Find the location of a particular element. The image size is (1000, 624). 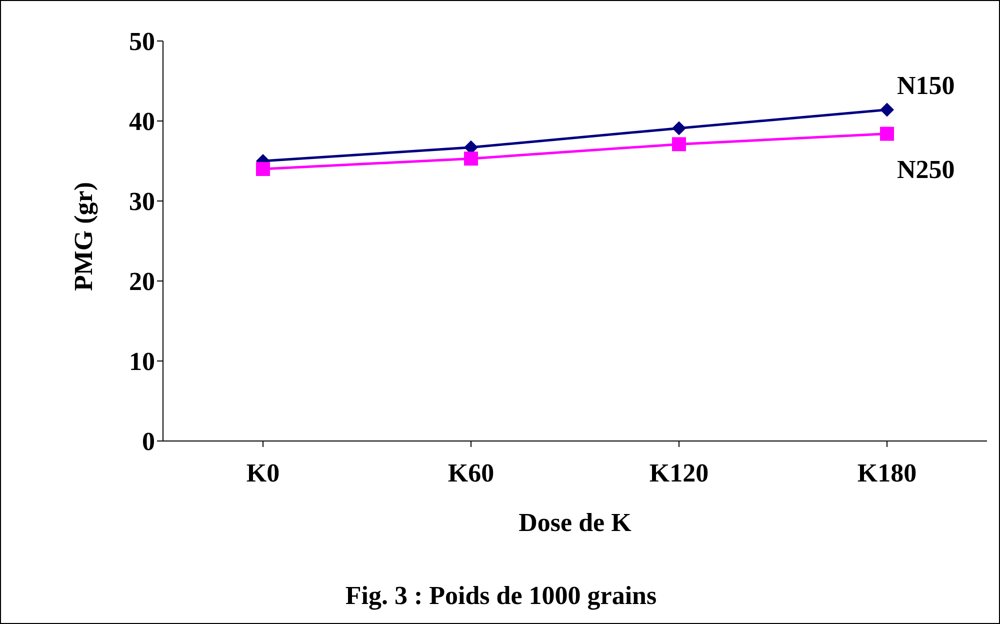

y-tick-label: 10 is located at coordinates (142, 361).